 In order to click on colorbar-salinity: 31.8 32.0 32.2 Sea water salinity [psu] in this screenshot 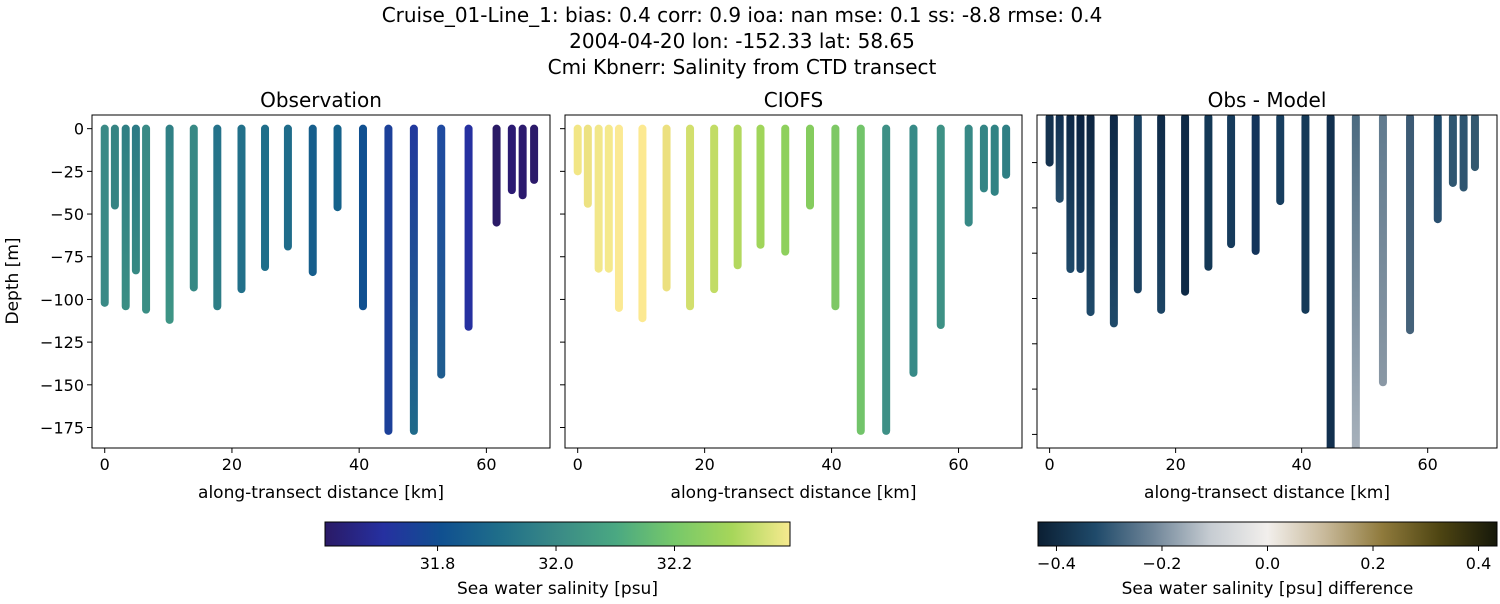, I will do `click(557, 560)`.